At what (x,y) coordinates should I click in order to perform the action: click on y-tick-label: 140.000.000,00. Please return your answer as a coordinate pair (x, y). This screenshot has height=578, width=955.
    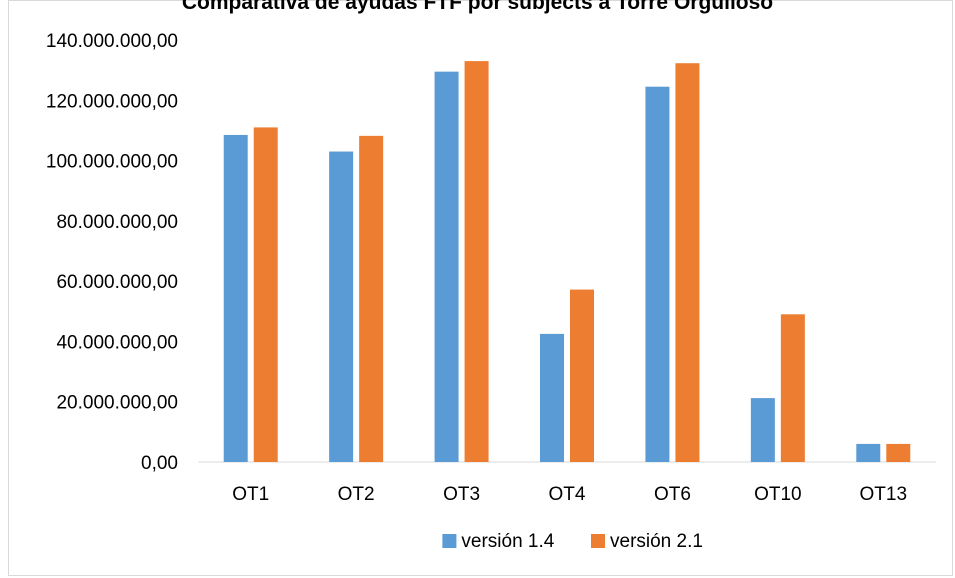
    Looking at the image, I should click on (112, 41).